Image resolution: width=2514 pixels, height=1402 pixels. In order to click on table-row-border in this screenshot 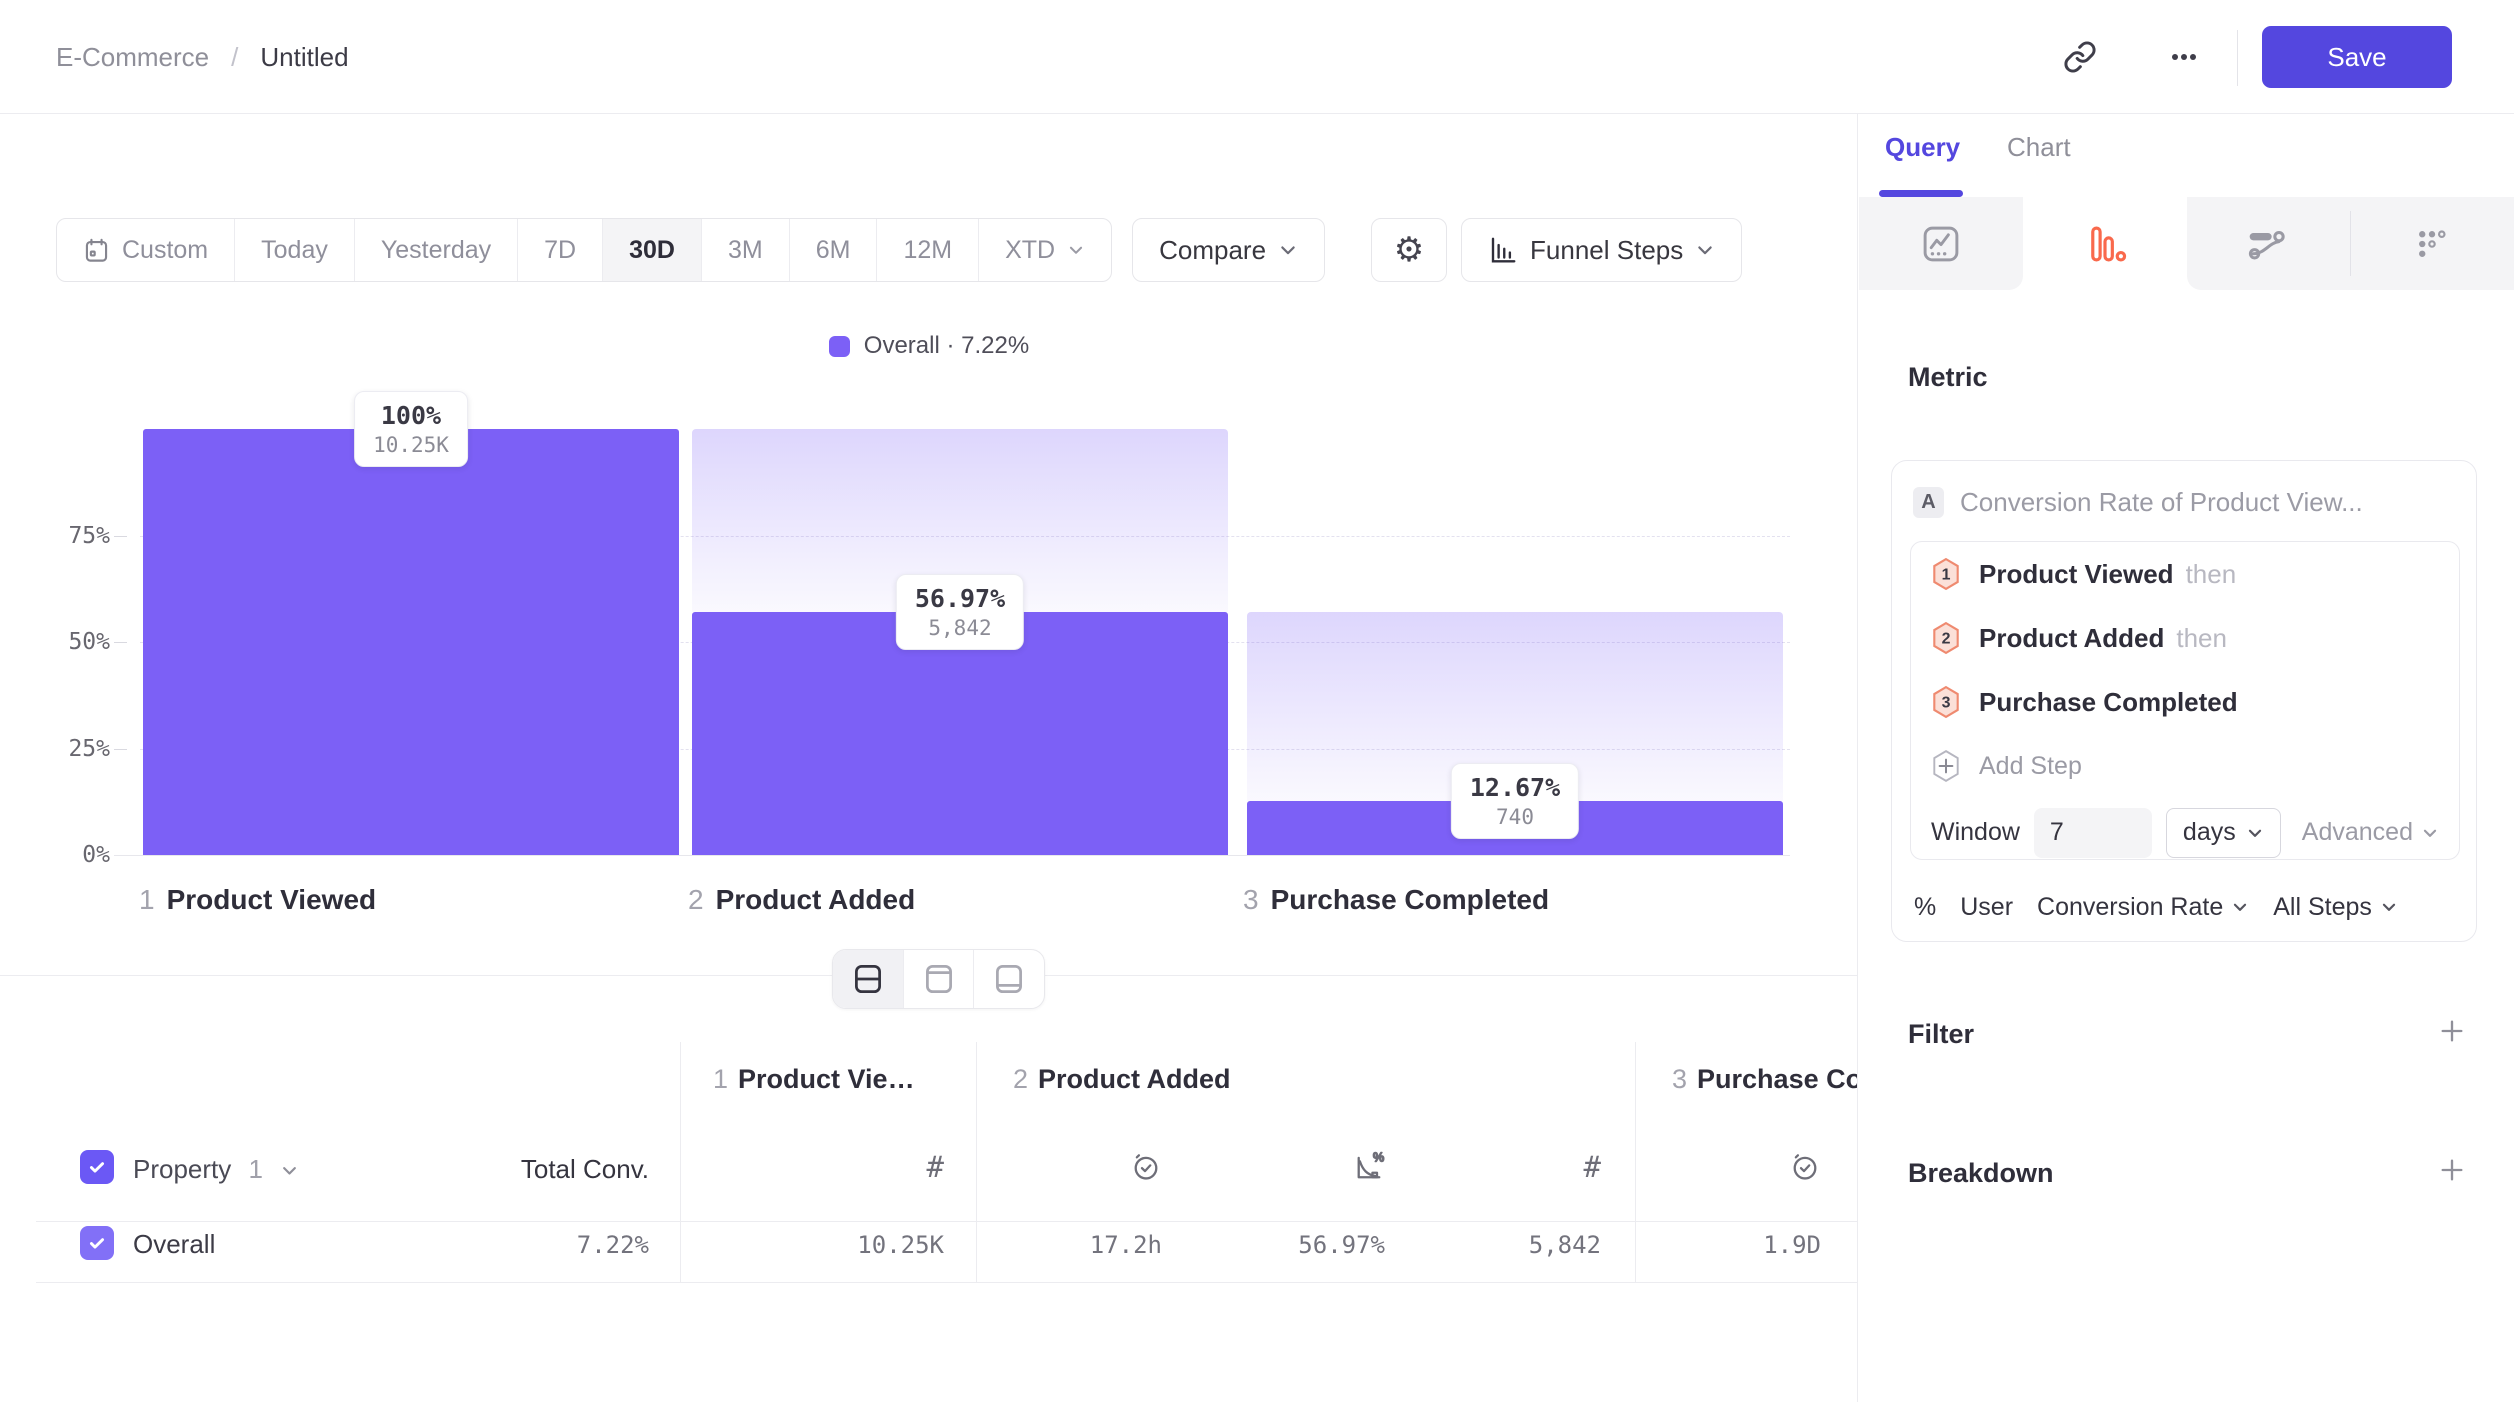, I will do `click(946, 1282)`.